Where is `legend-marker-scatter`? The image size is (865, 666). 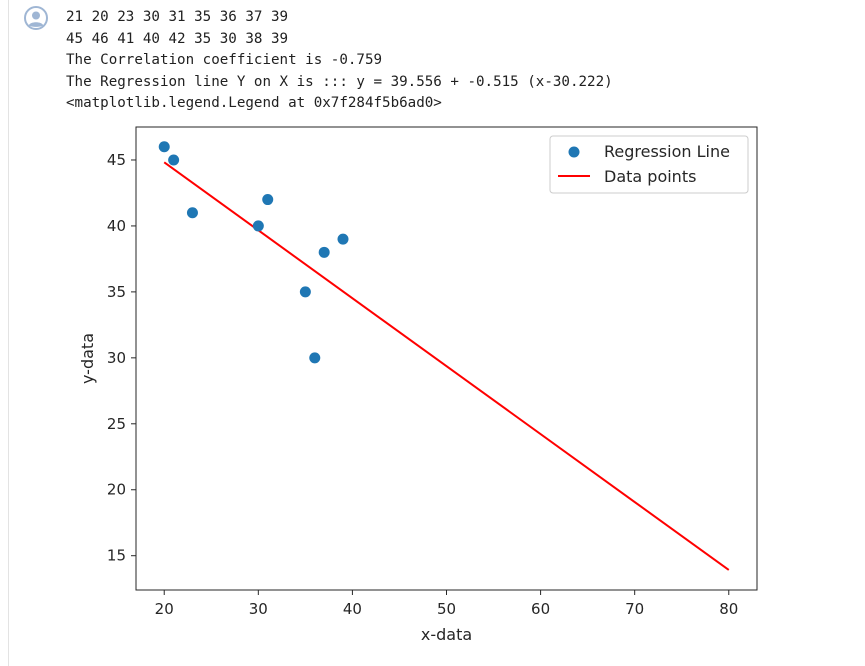
legend-marker-scatter is located at coordinates (574, 152).